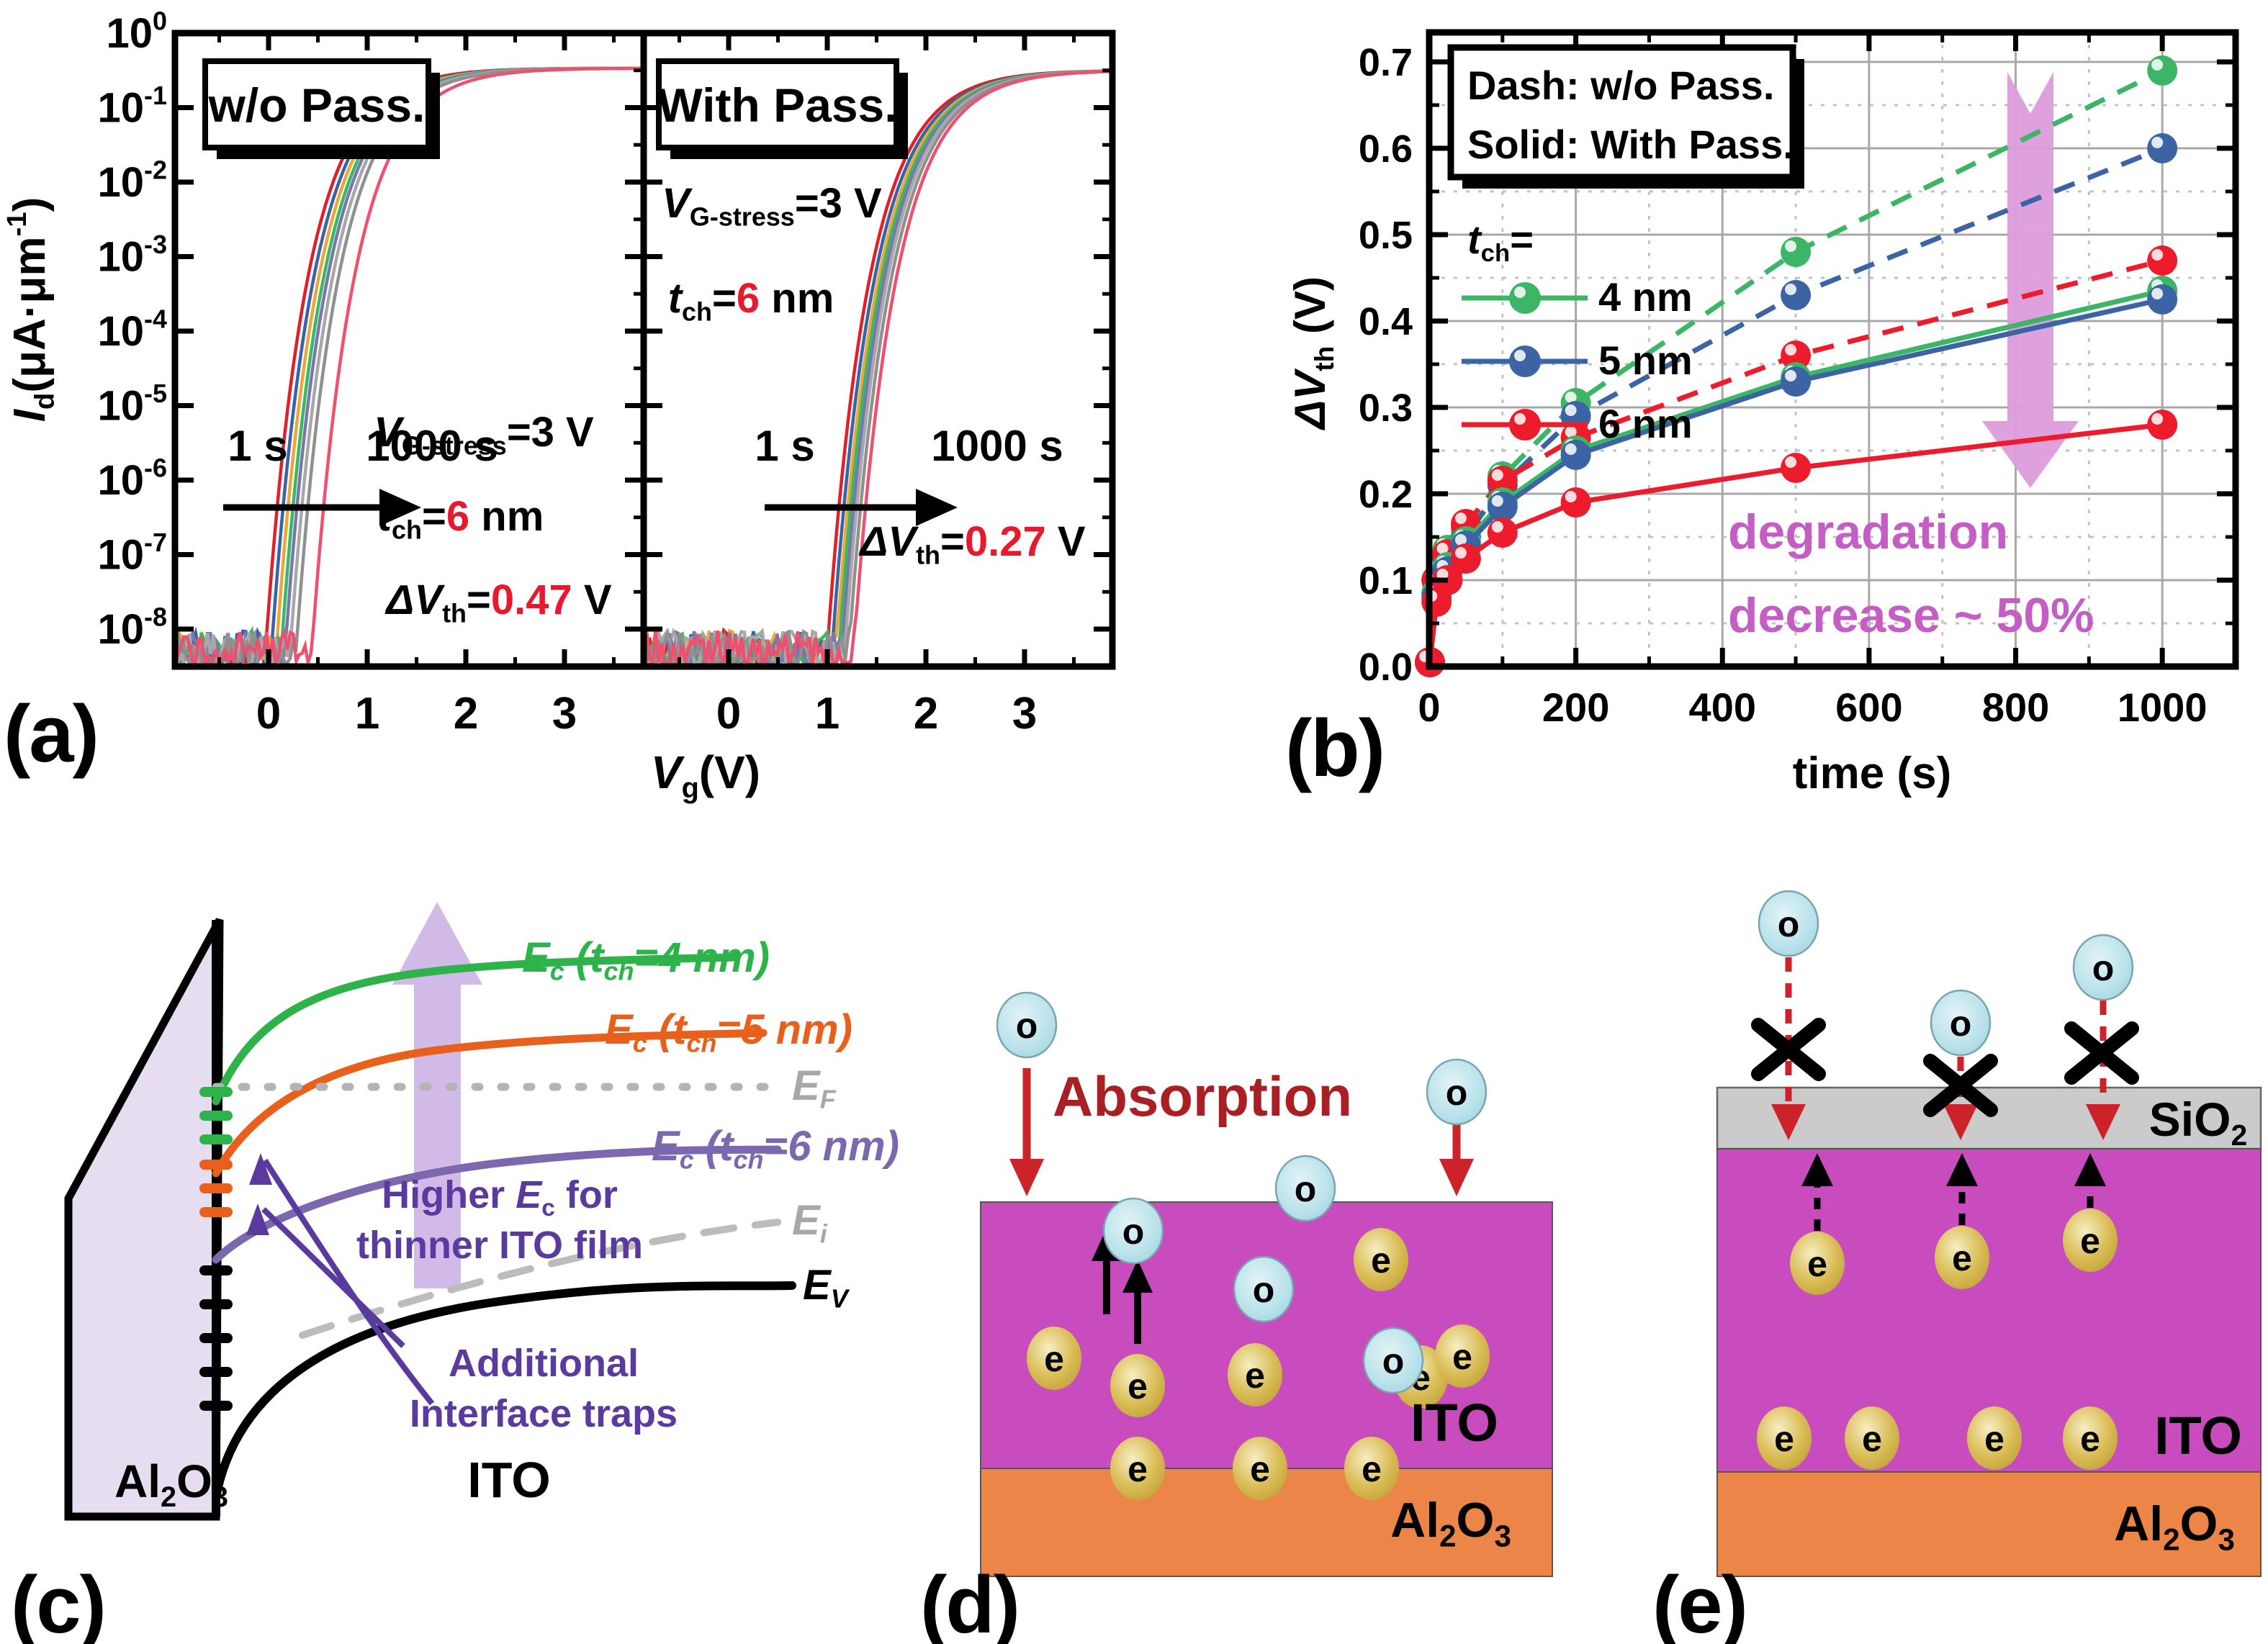 The image size is (2268, 1644). What do you see at coordinates (504, 1391) in the screenshot?
I see `ev-curve` at bounding box center [504, 1391].